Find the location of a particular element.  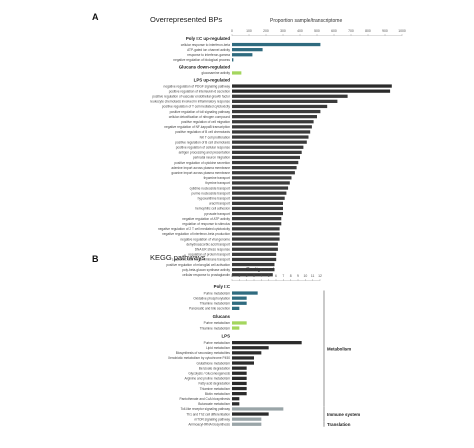

group-label: LPS up-regulated is located at coordinates (212, 80).